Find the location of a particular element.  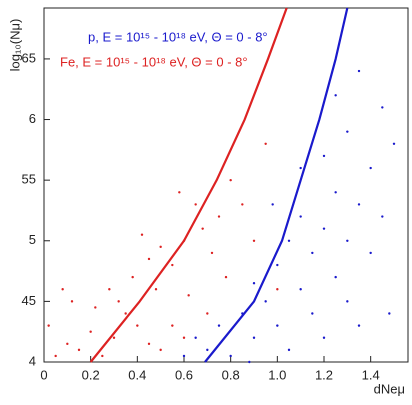

x-tick-label: 1.4 is located at coordinates (371, 374).